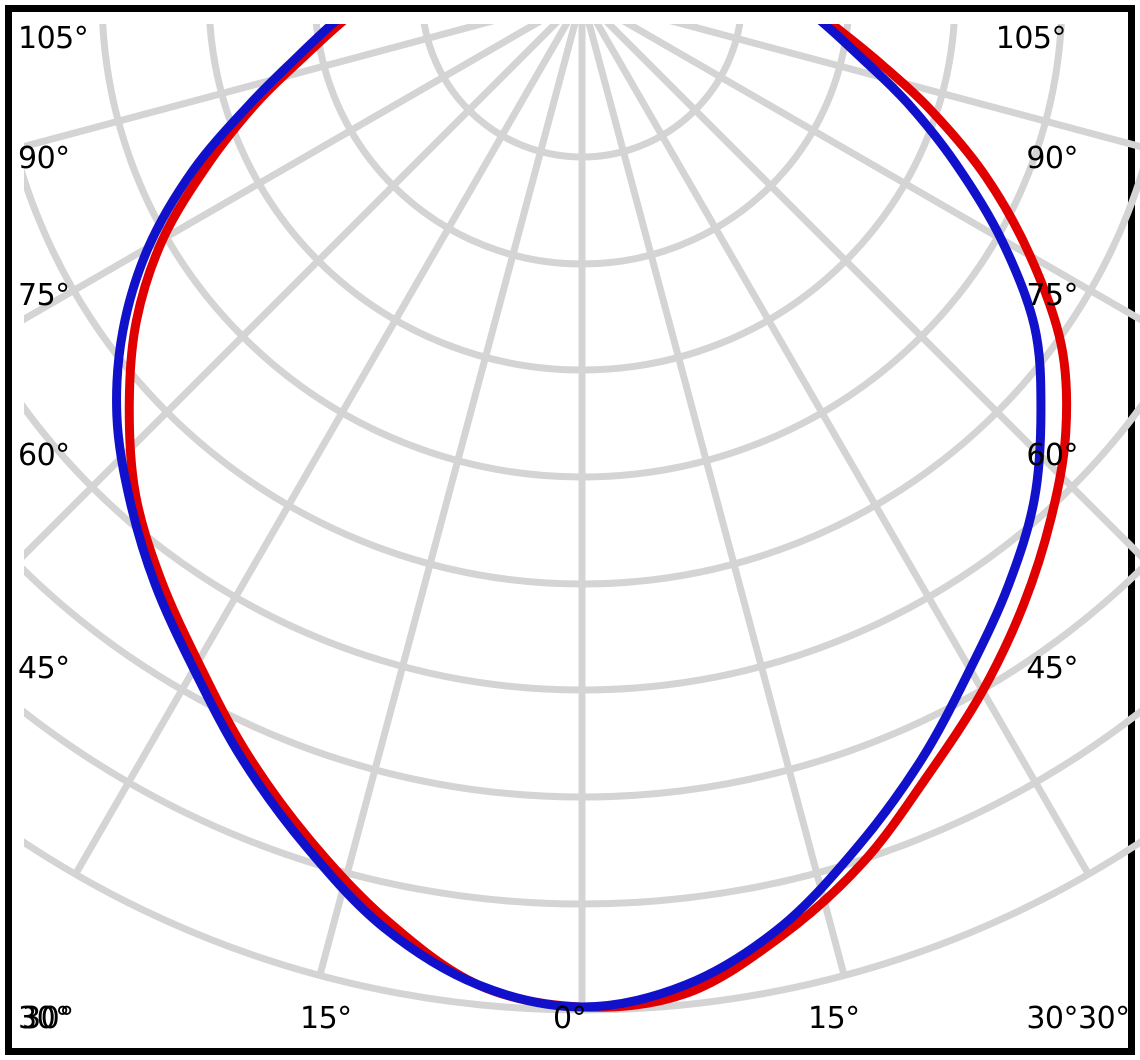 The width and height of the screenshot is (1140, 1060). What do you see at coordinates (44, 455) in the screenshot?
I see `axis-label-left-3: 60°` at bounding box center [44, 455].